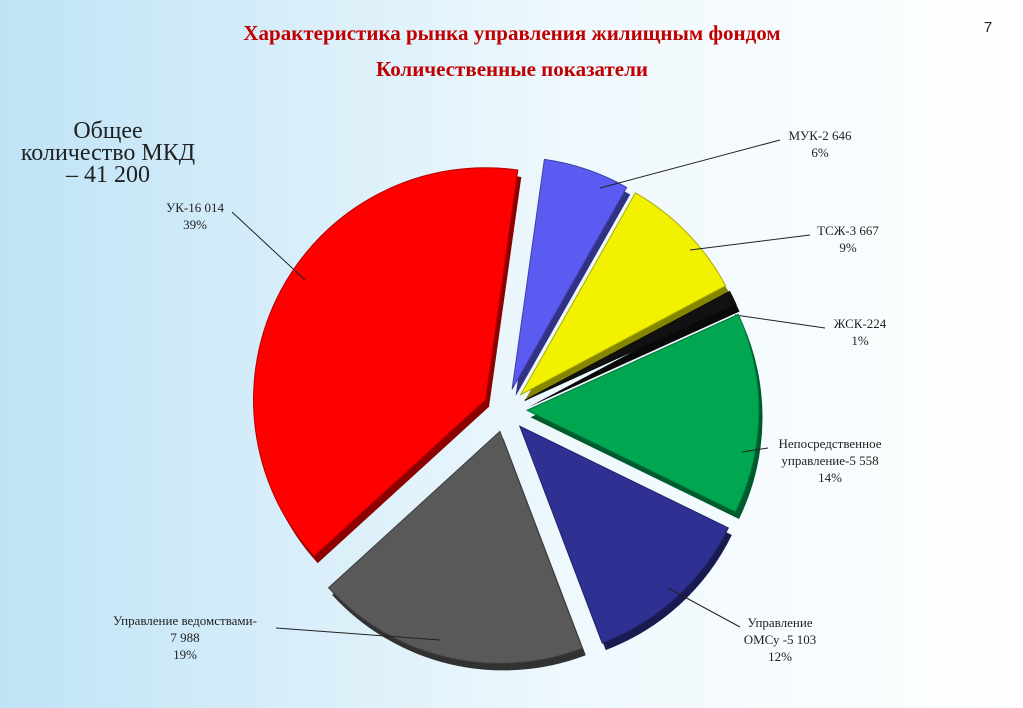 This screenshot has height=708, width=1023. What do you see at coordinates (185, 654) in the screenshot?
I see `value-label: 19%` at bounding box center [185, 654].